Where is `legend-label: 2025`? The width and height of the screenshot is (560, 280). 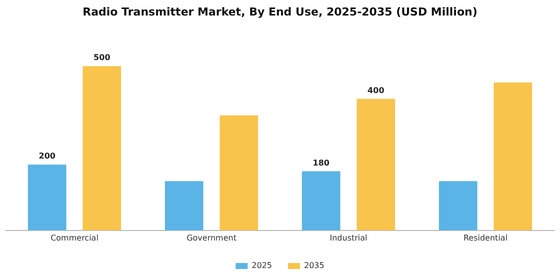
legend-label: 2025 is located at coordinates (262, 265).